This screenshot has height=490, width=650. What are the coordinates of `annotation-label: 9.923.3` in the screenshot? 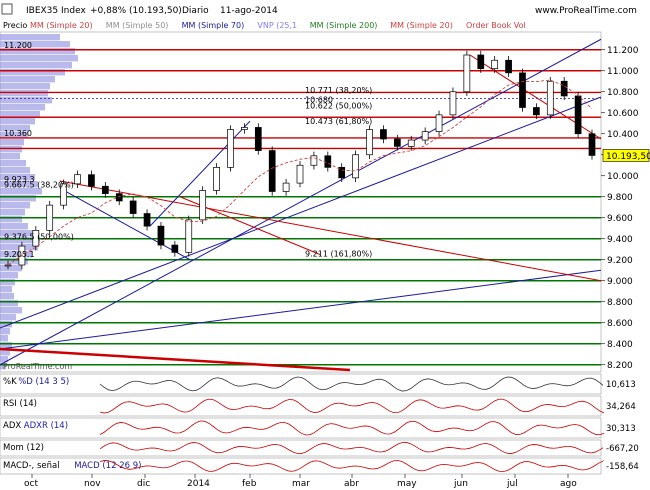 It's located at (19, 179).